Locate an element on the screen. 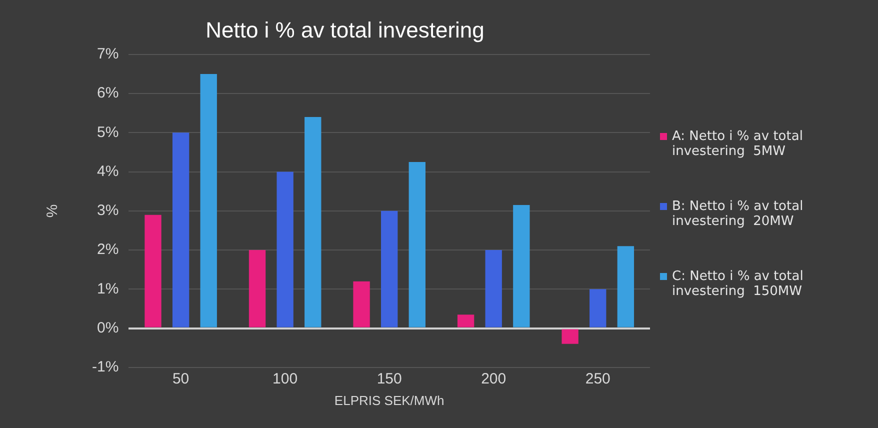 This screenshot has width=878, height=428. legend-label: A: Netto i % av total investering 5MW is located at coordinates (738, 144).